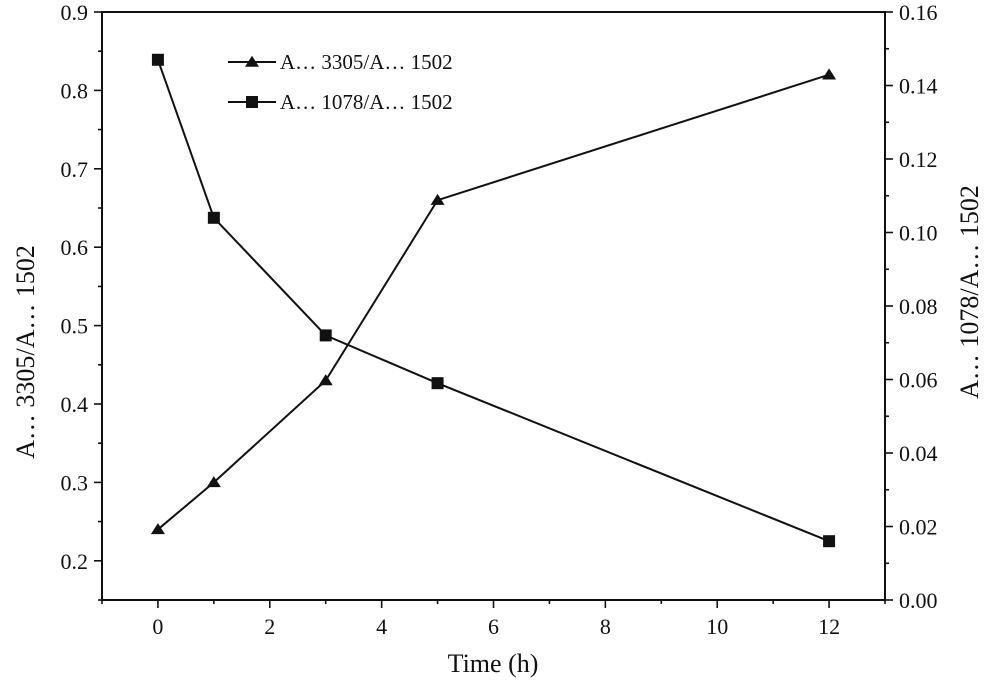  Describe the element at coordinates (366, 102) in the screenshot. I see `legend-label: A… 1078/A… 1502` at that location.